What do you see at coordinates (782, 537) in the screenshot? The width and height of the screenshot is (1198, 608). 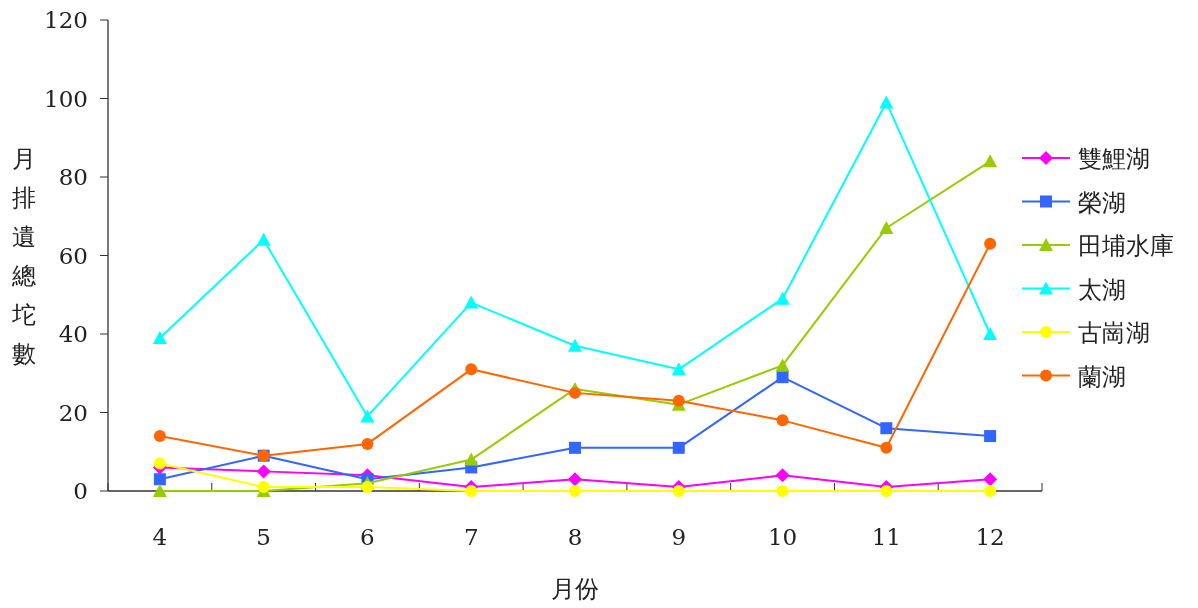 I see `x-tick-label: 10` at bounding box center [782, 537].